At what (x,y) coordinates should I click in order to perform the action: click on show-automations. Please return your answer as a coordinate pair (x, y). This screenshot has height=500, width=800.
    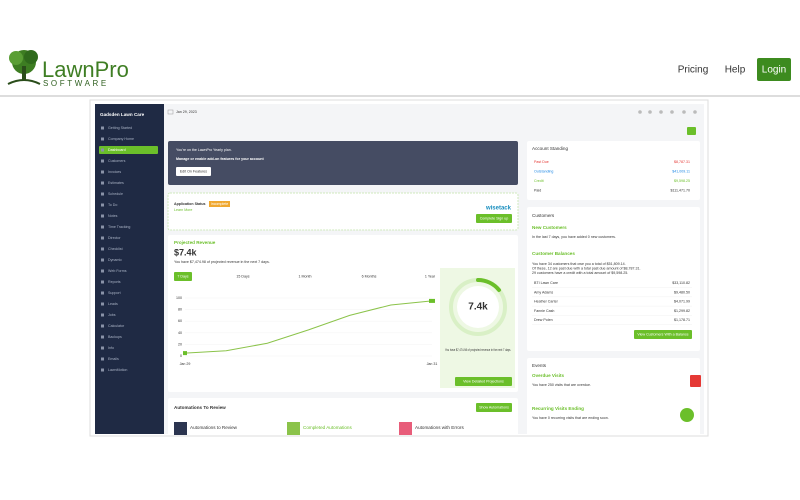
    Looking at the image, I should click on (494, 407).